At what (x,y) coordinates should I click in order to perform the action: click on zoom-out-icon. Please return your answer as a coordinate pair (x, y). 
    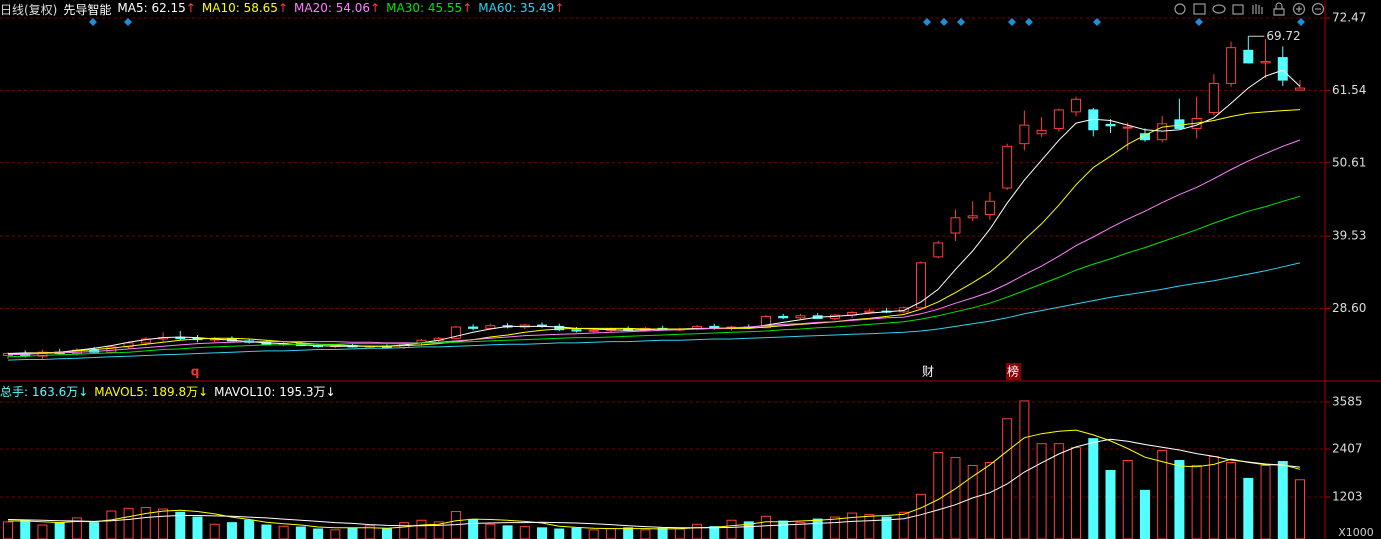
    Looking at the image, I should click on (1318, 9).